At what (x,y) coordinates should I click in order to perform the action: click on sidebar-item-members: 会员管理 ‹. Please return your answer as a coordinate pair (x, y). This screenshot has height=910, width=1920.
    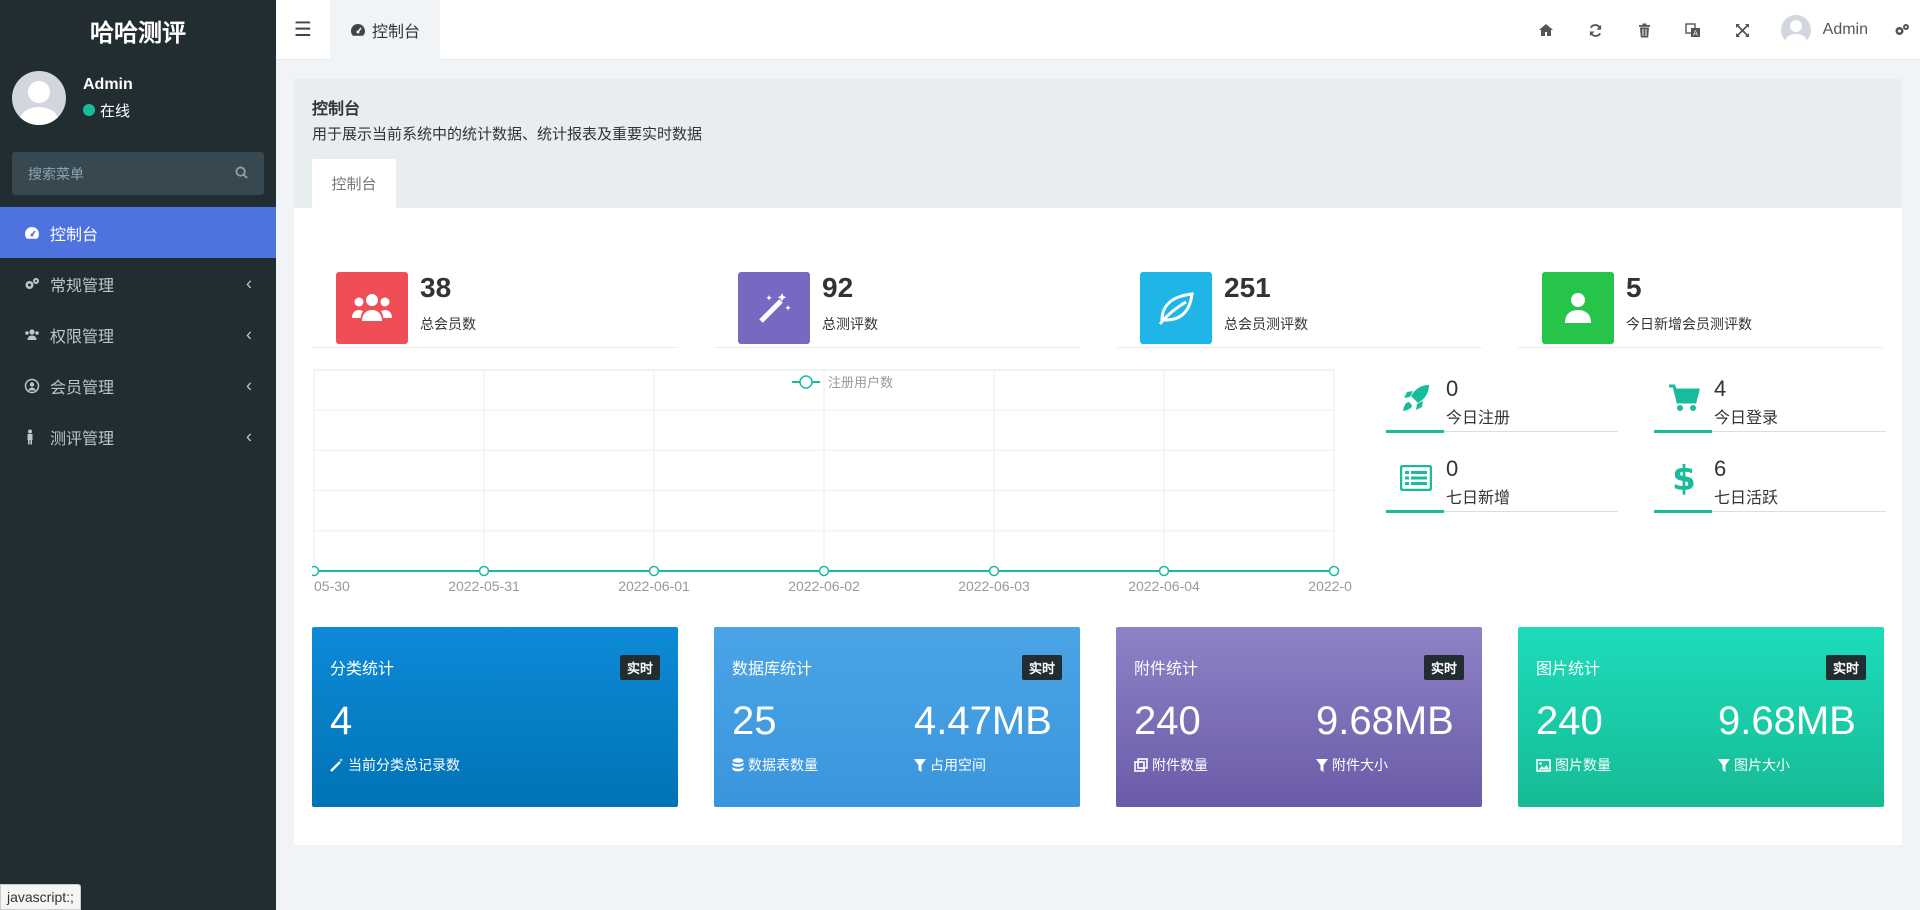
    Looking at the image, I should click on (138, 385).